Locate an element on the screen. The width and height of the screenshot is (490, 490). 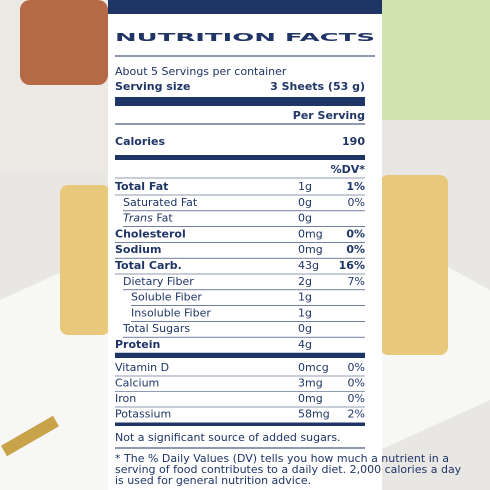
nutrient-name-text: Saturated Fat is located at coordinates (160, 202).